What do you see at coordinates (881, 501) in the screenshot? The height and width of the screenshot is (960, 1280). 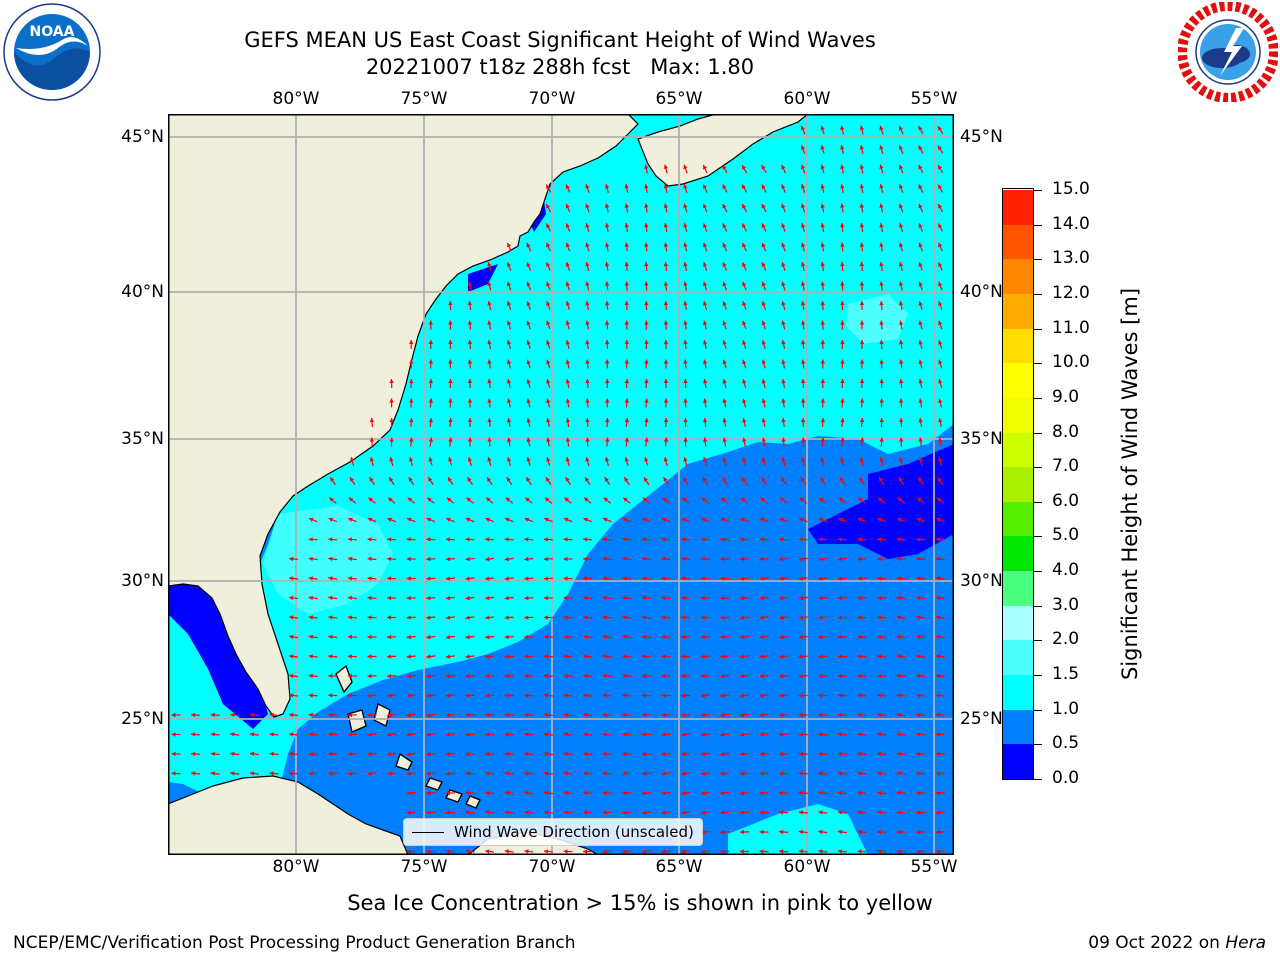 I see `ocean-layer-0.0` at bounding box center [881, 501].